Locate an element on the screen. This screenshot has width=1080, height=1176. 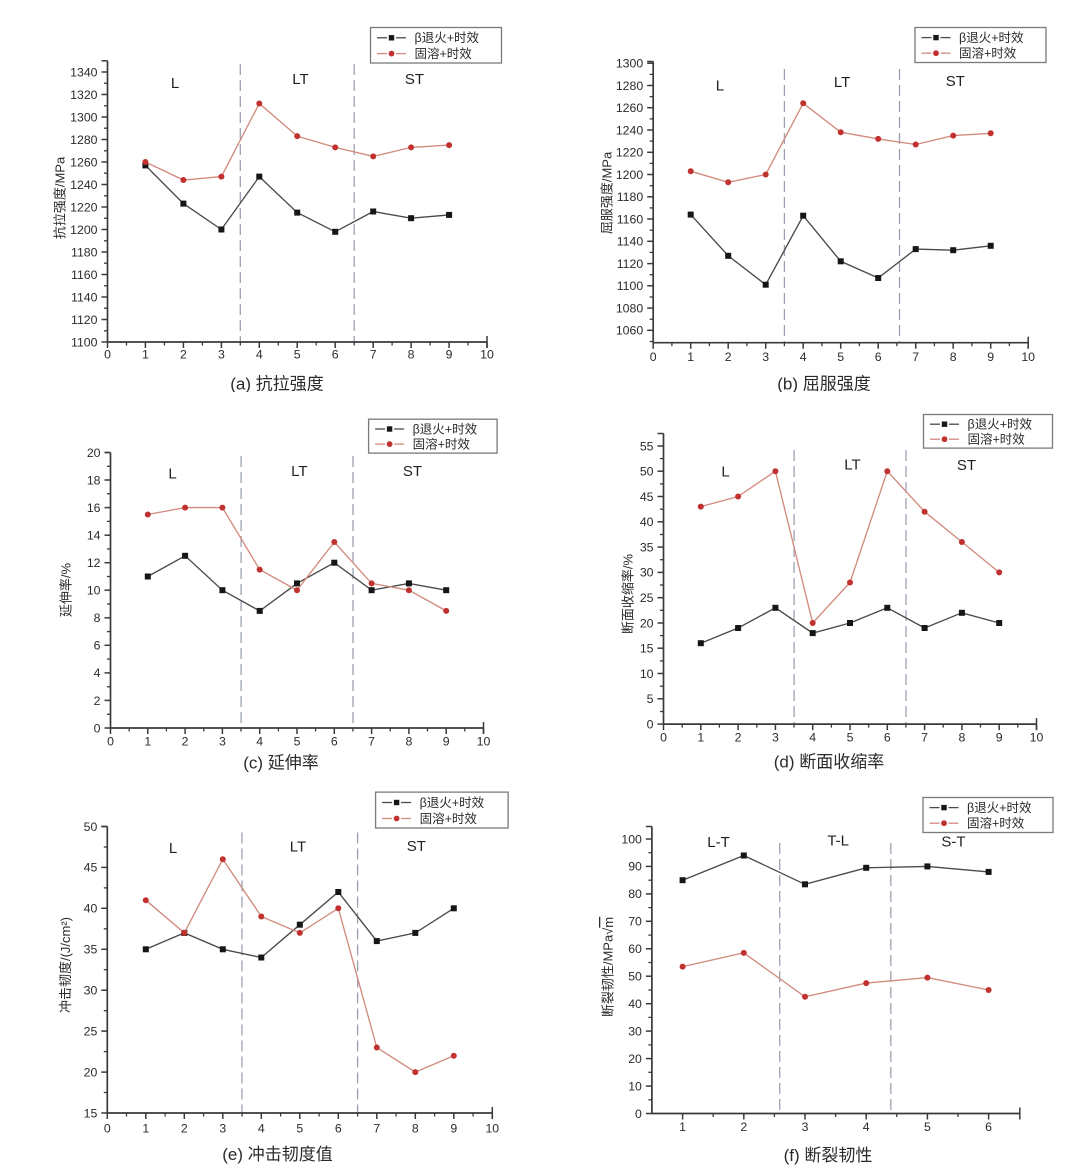
svg-text: 断面收缩率/% is located at coordinates (628, 593).